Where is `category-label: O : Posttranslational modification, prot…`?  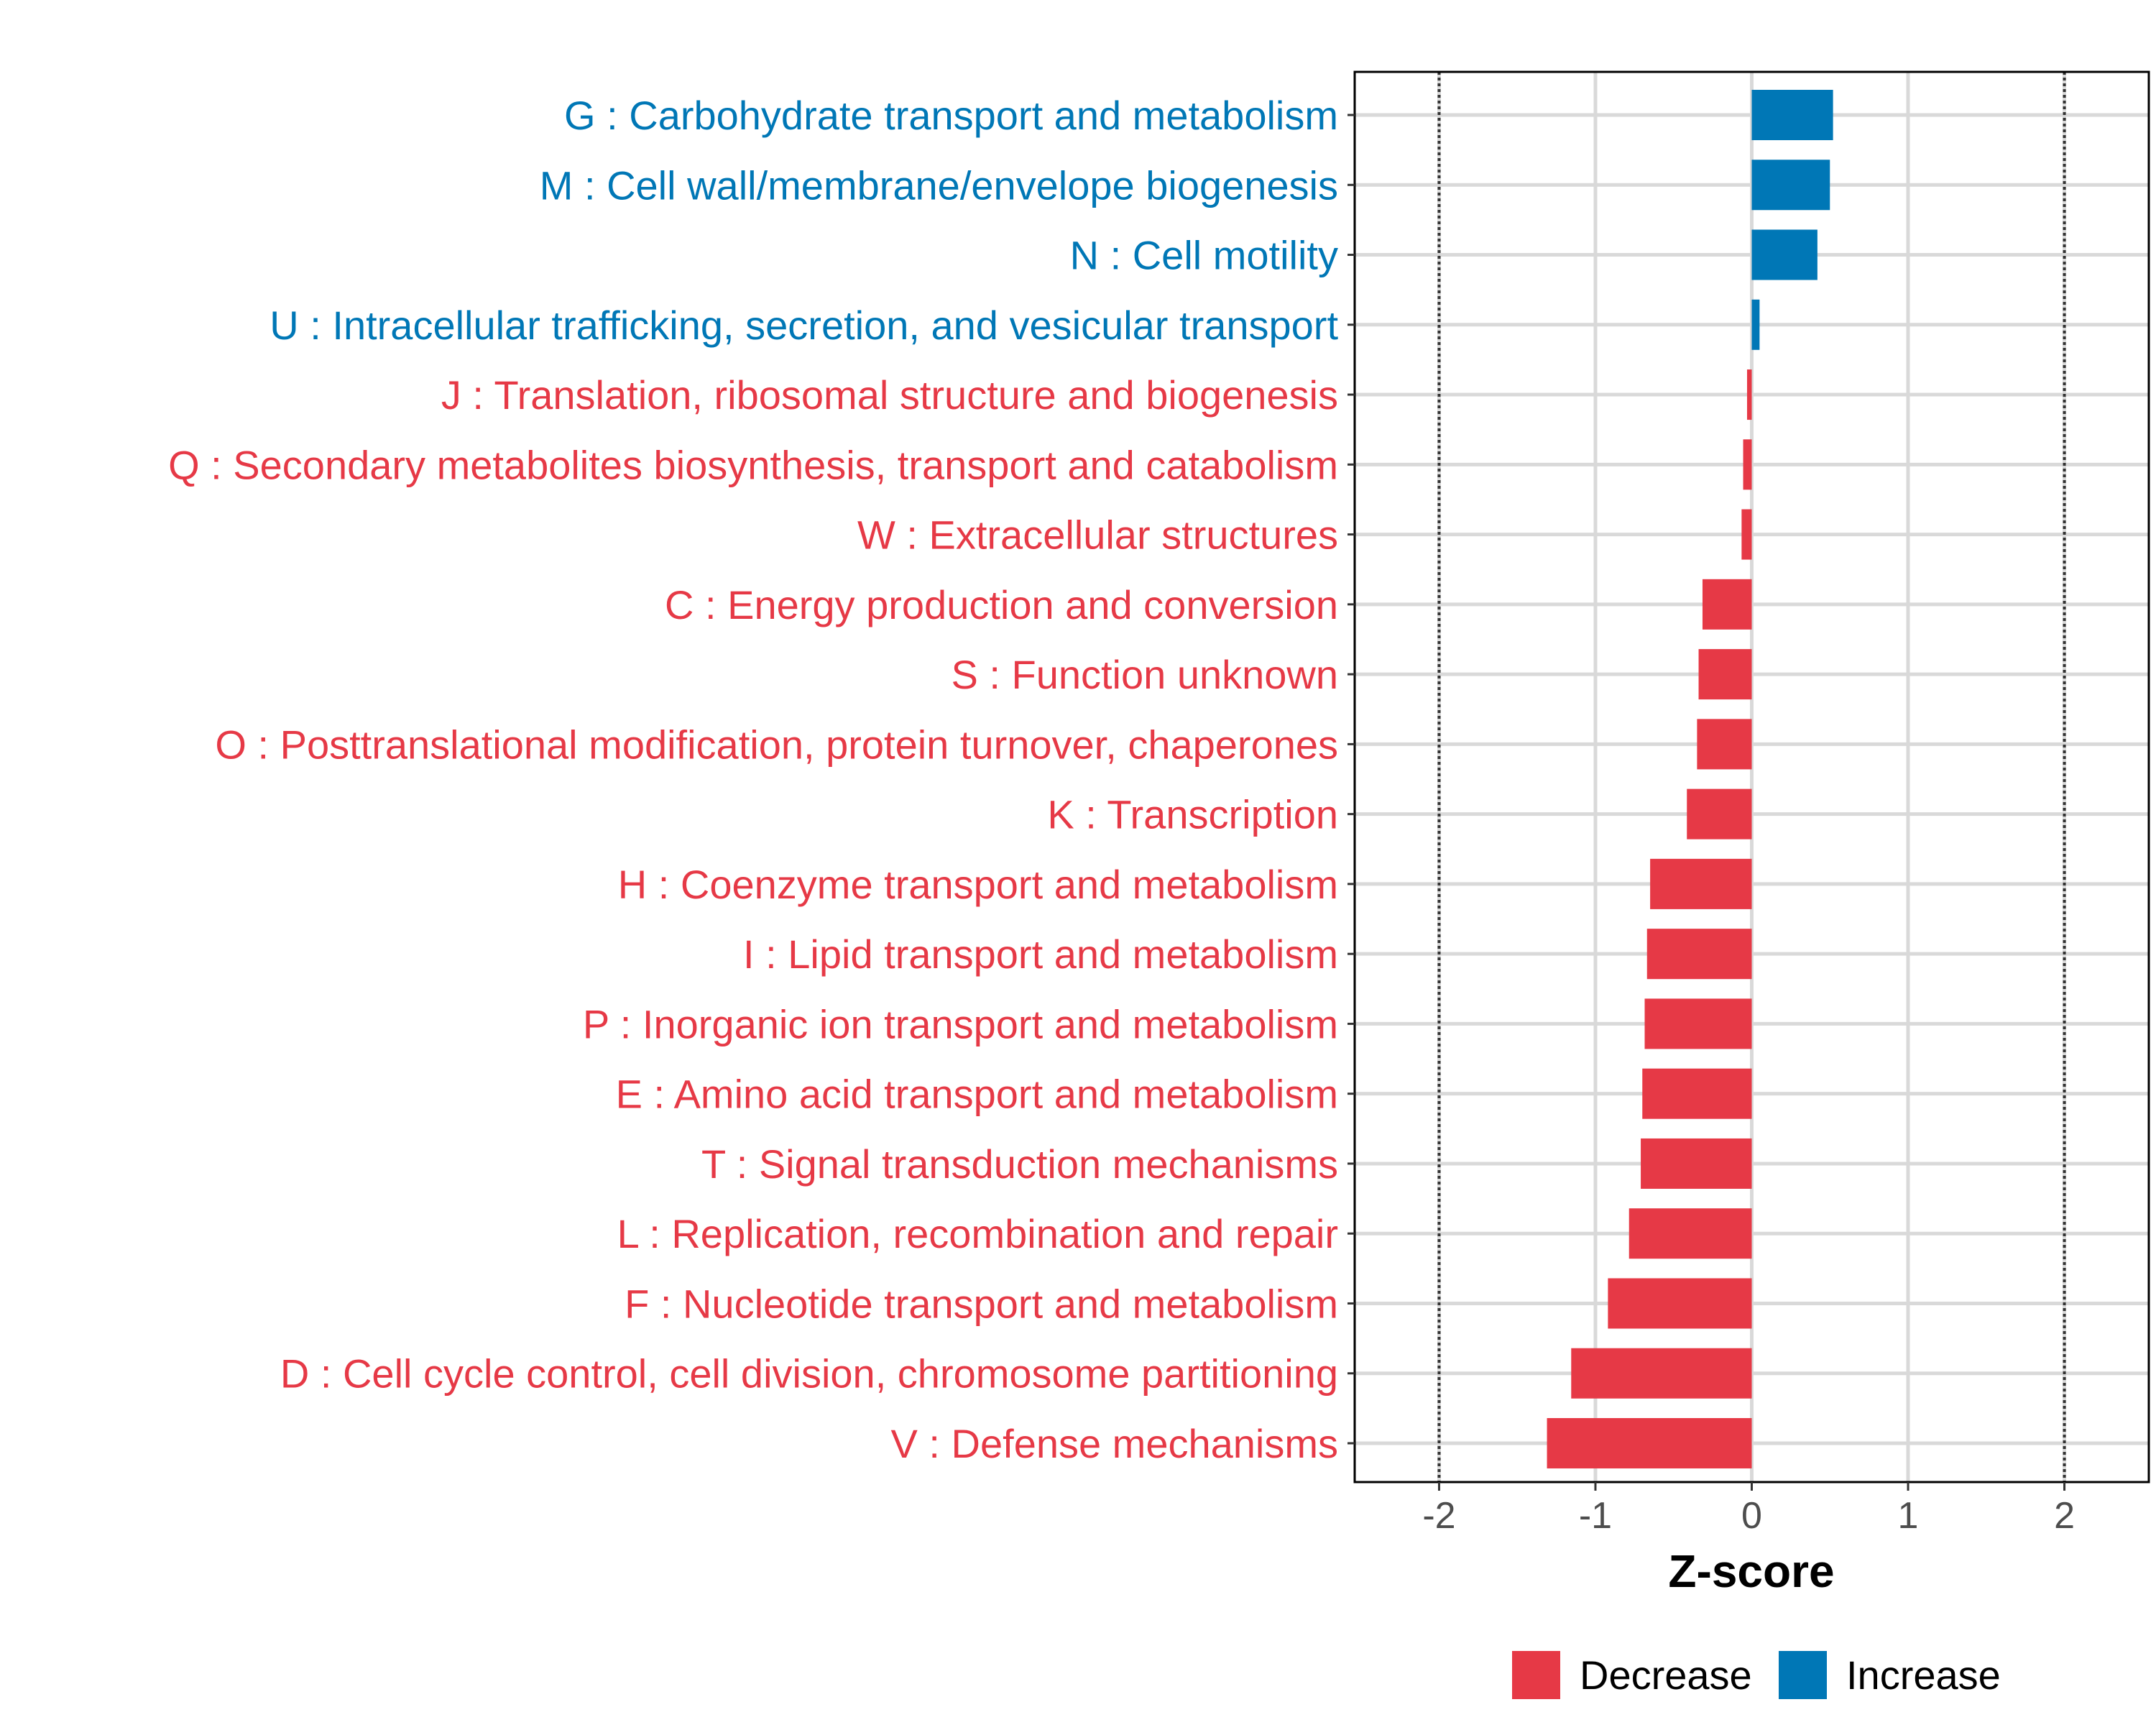 category-label: O : Posttranslational modification, prot… is located at coordinates (777, 744).